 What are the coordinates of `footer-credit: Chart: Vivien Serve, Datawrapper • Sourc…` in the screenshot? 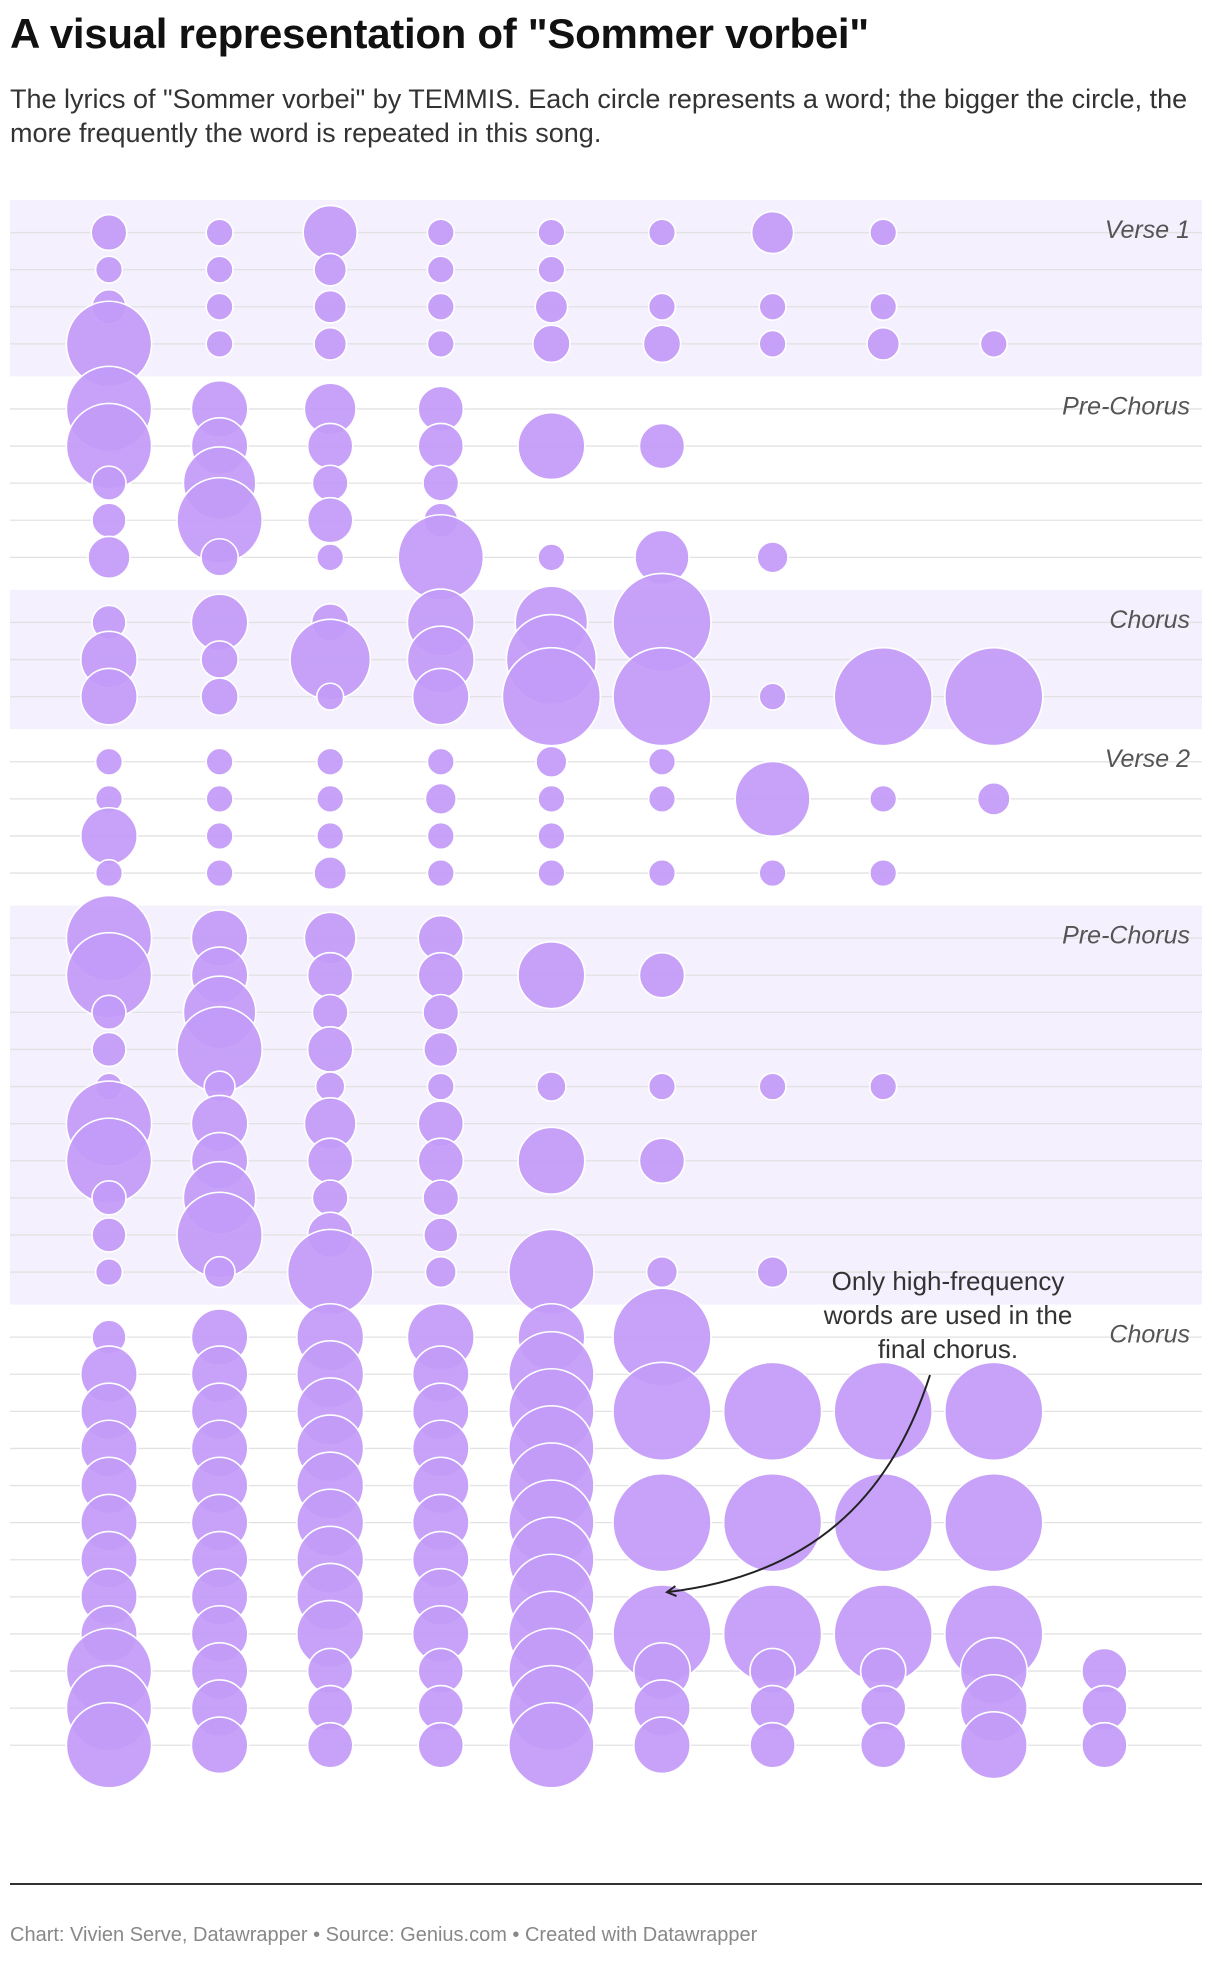 It's located at (384, 1935).